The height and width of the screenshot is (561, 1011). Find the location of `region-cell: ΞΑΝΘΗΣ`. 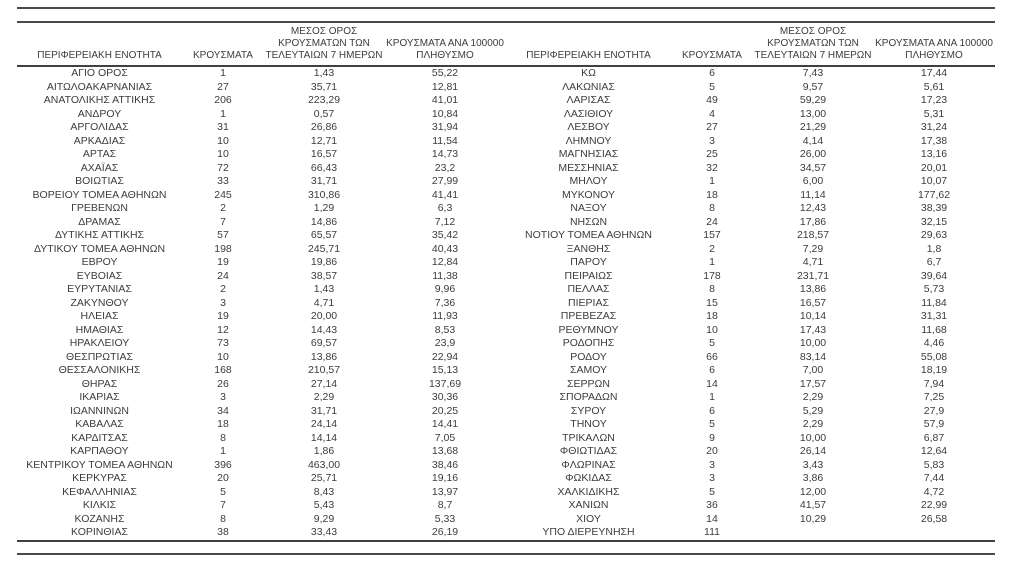

region-cell: ΞΑΝΘΗΣ is located at coordinates (588, 248).